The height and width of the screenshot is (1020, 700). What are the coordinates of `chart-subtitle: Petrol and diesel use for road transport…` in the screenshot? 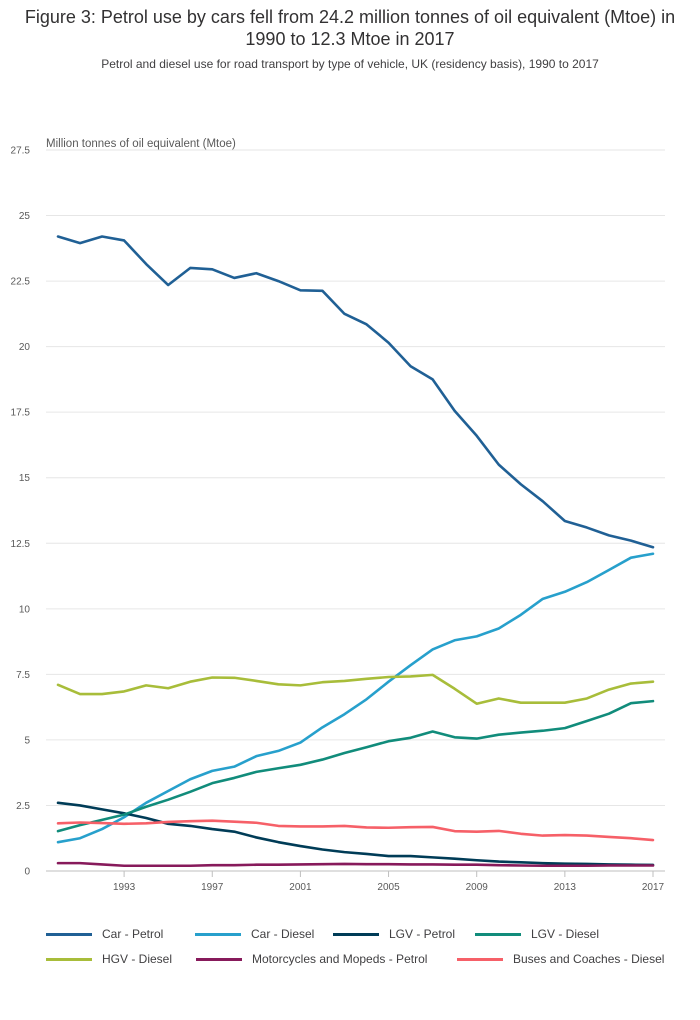 It's located at (350, 64).